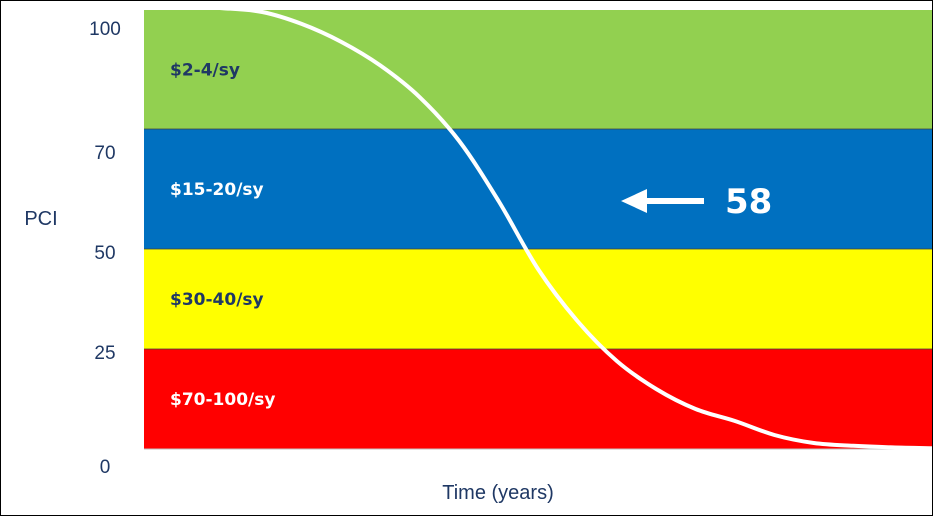 The width and height of the screenshot is (933, 516). I want to click on y-tick-label-3: 70, so click(104, 153).